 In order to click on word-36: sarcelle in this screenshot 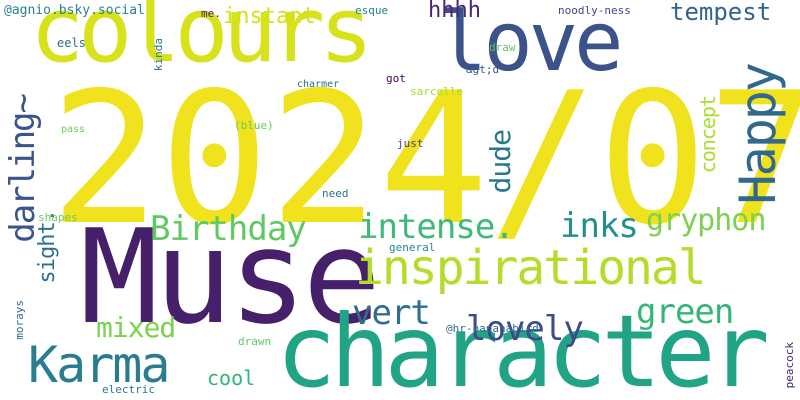, I will do `click(436, 91)`.